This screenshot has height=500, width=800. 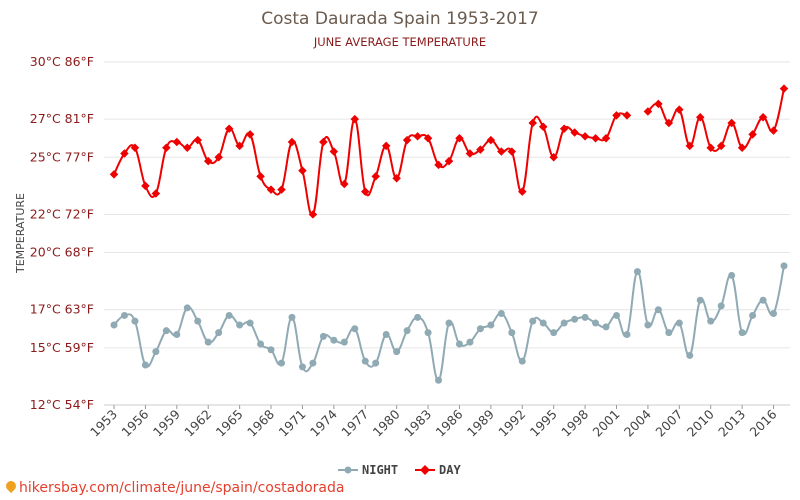 What do you see at coordinates (438, 470) in the screenshot?
I see `legend-entry-day: DAY` at bounding box center [438, 470].